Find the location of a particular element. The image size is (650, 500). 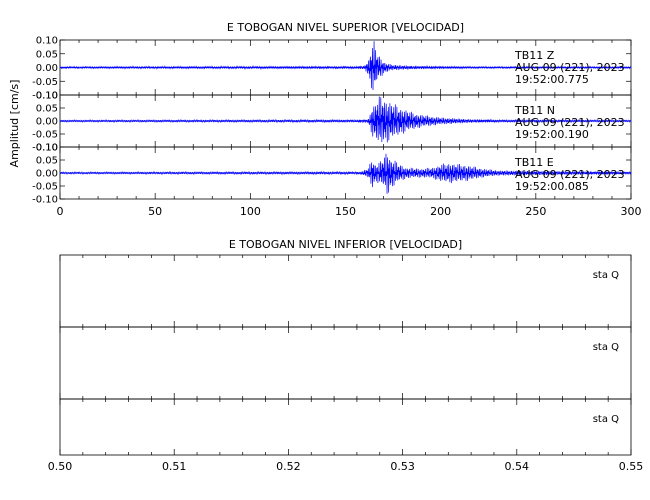

x-tick-label: 0.53 is located at coordinates (402, 466).